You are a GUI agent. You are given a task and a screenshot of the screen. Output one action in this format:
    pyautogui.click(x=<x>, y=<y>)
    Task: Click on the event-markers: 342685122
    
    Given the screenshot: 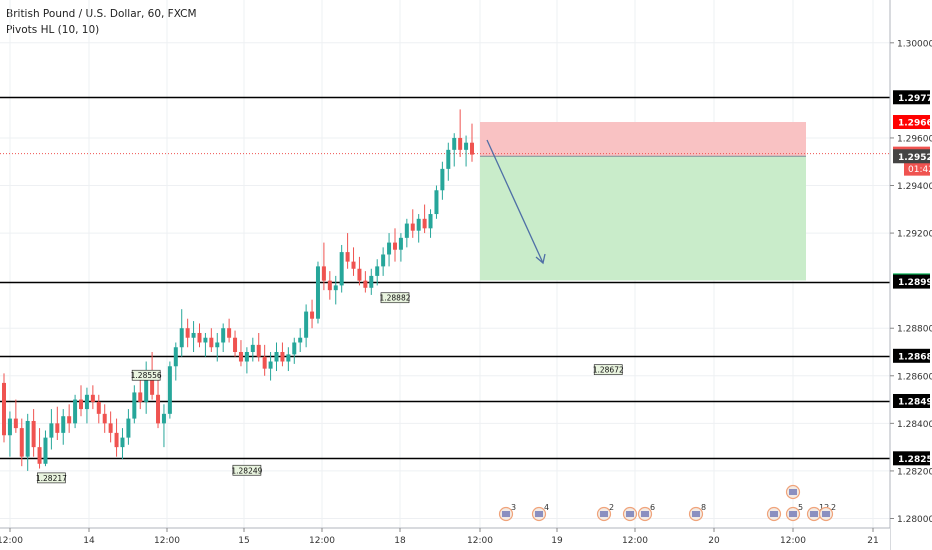 What is the action you would take?
    pyautogui.click(x=667, y=503)
    